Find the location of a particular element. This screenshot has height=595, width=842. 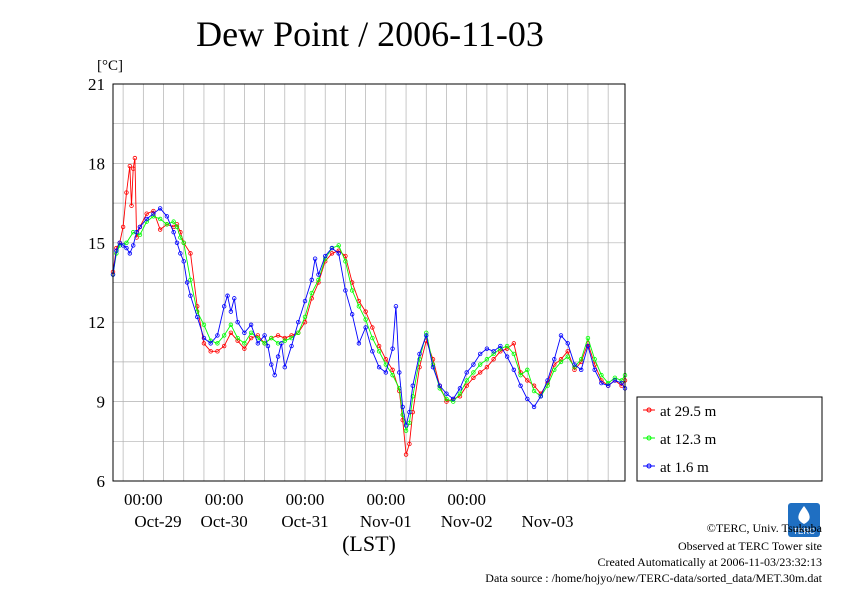

x-tick-date: Nov-03 is located at coordinates (548, 521).